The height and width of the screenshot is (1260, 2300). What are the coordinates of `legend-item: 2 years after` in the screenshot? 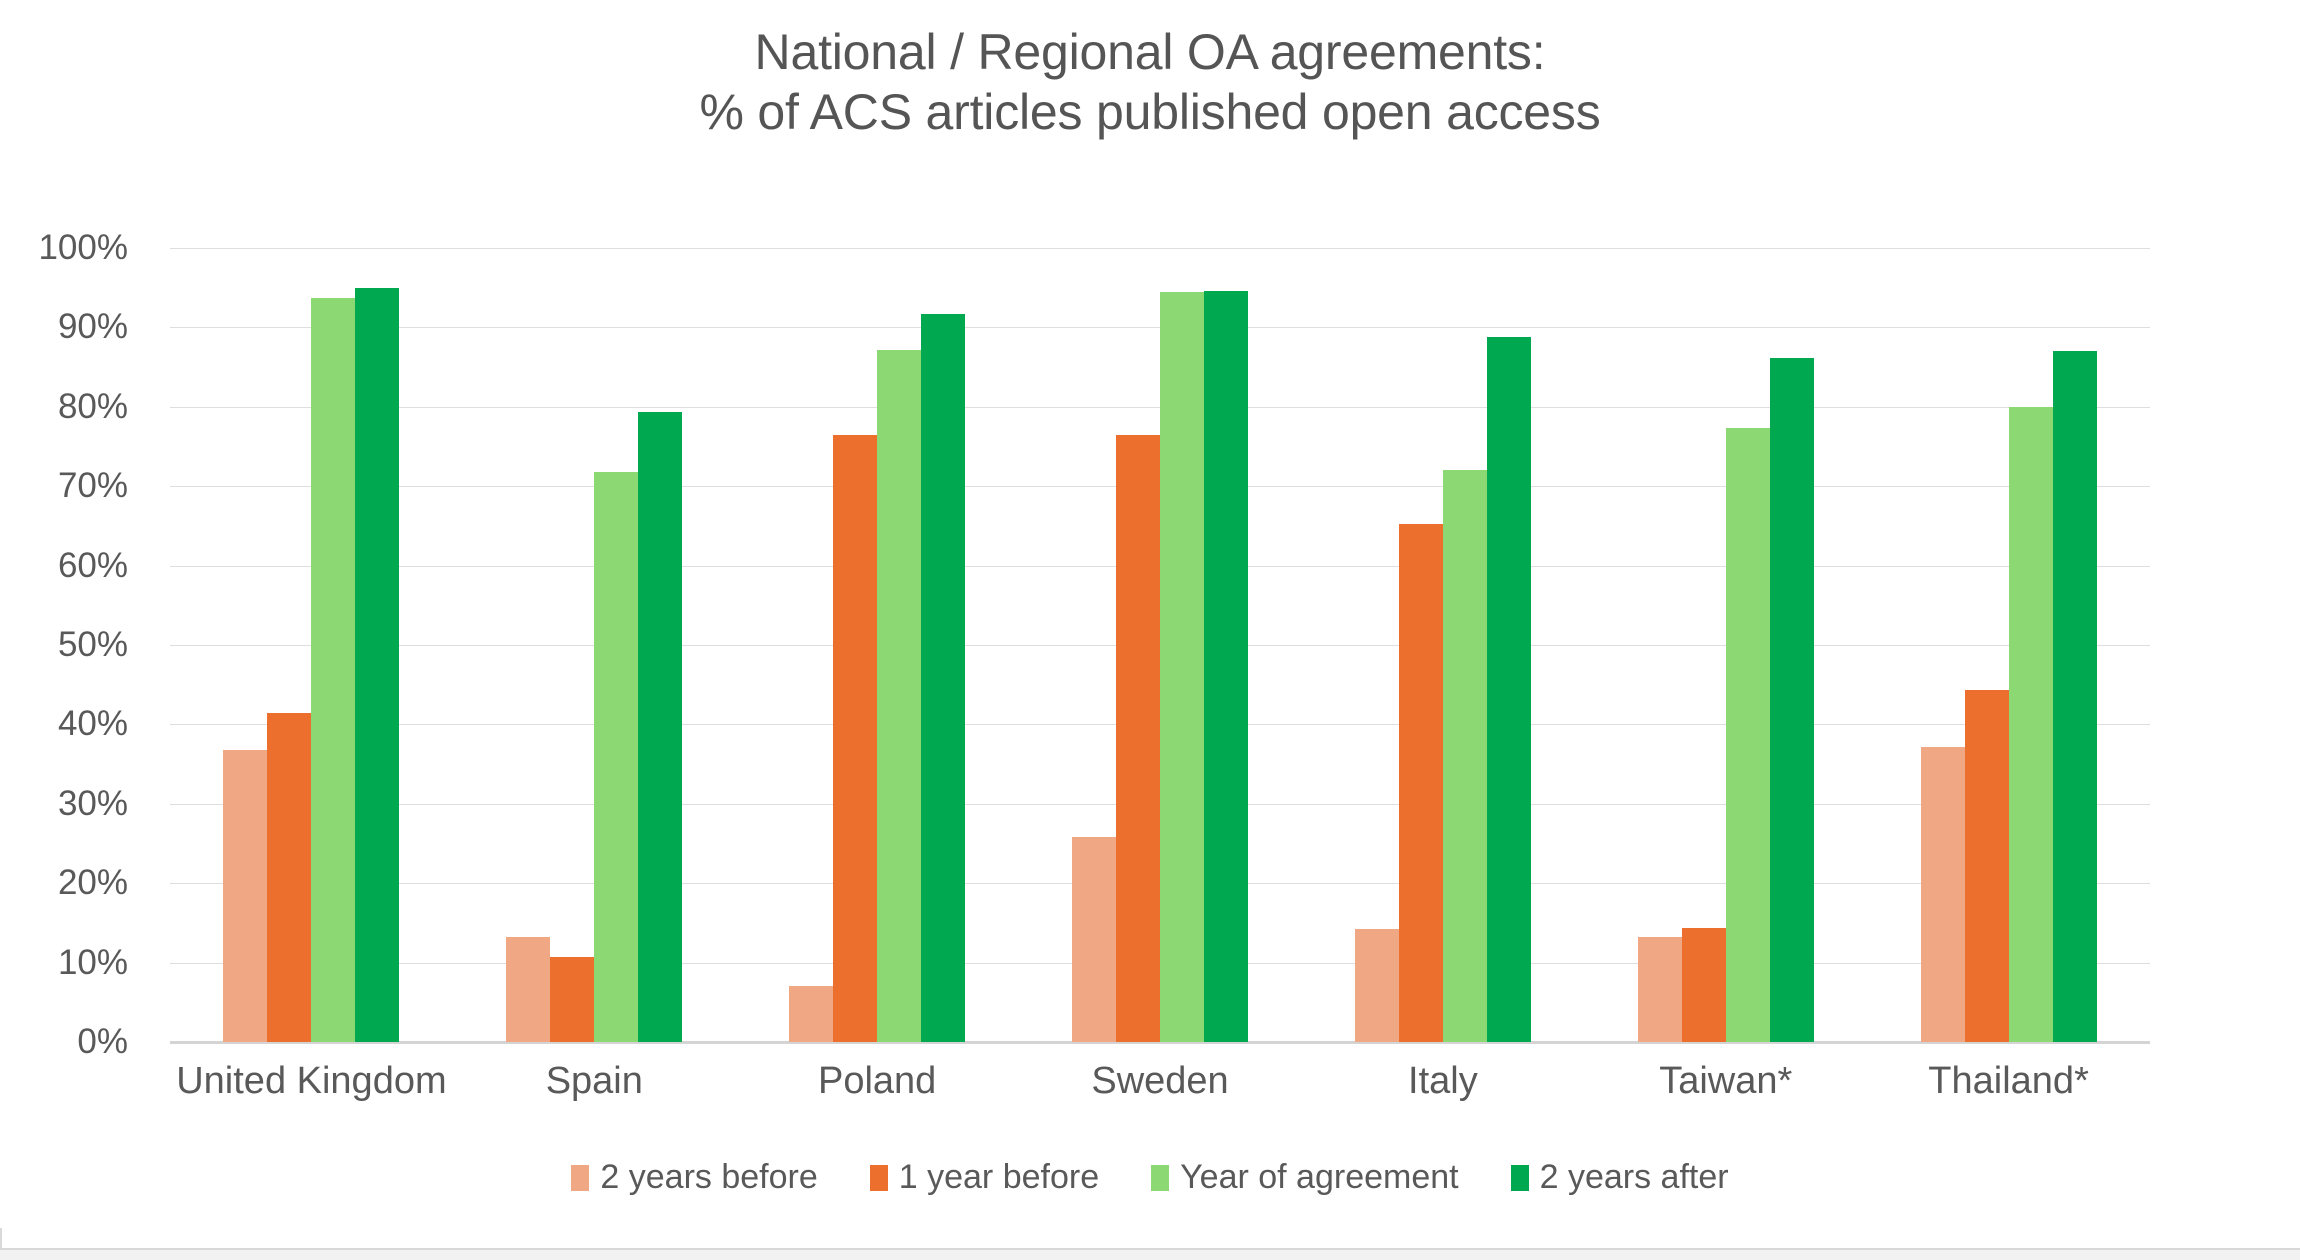 It's located at (1619, 1177).